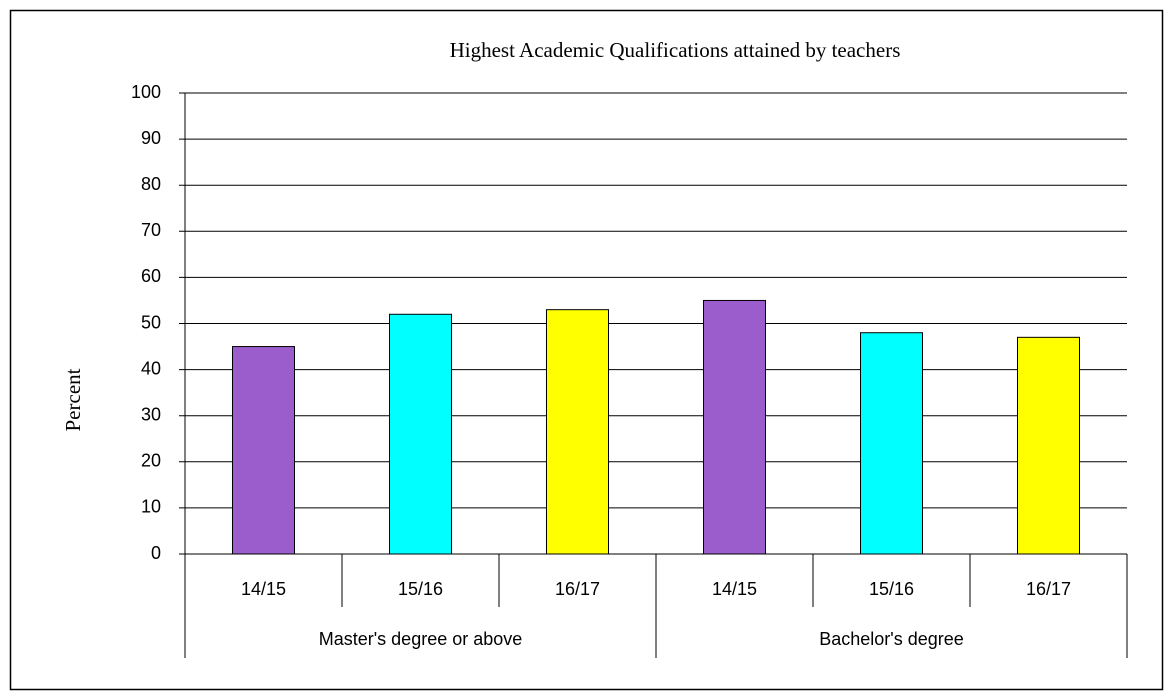  What do you see at coordinates (151, 507) in the screenshot?
I see `y-tick-label: 10` at bounding box center [151, 507].